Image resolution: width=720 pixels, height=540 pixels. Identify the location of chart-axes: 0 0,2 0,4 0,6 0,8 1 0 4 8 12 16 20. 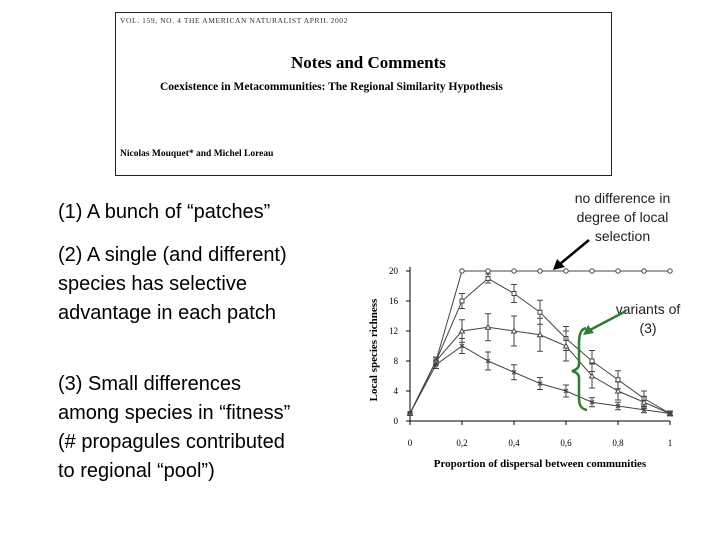
(530, 357).